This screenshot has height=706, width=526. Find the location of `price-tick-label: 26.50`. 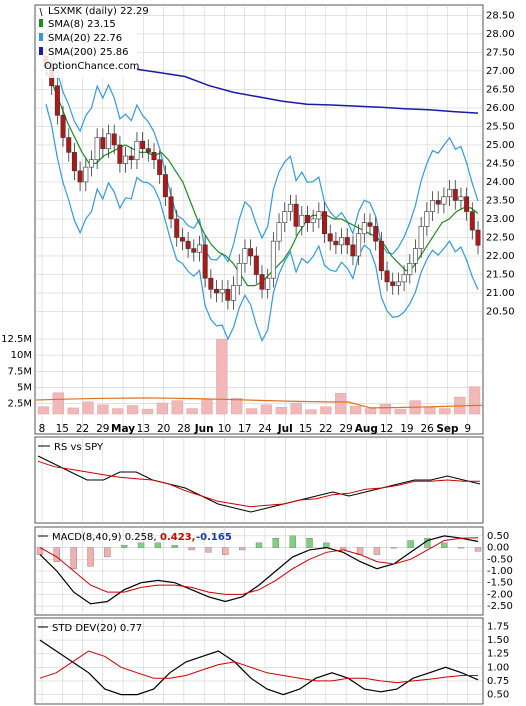

price-tick-label: 26.50 is located at coordinates (500, 89).